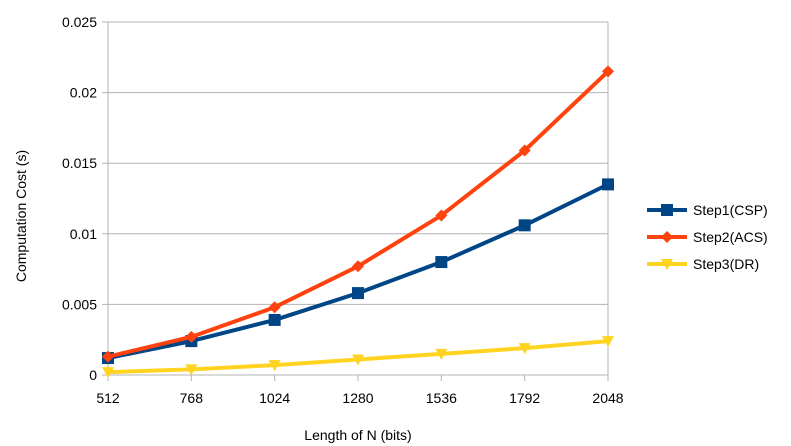  I want to click on x-tick-label: 2048, so click(607, 398).